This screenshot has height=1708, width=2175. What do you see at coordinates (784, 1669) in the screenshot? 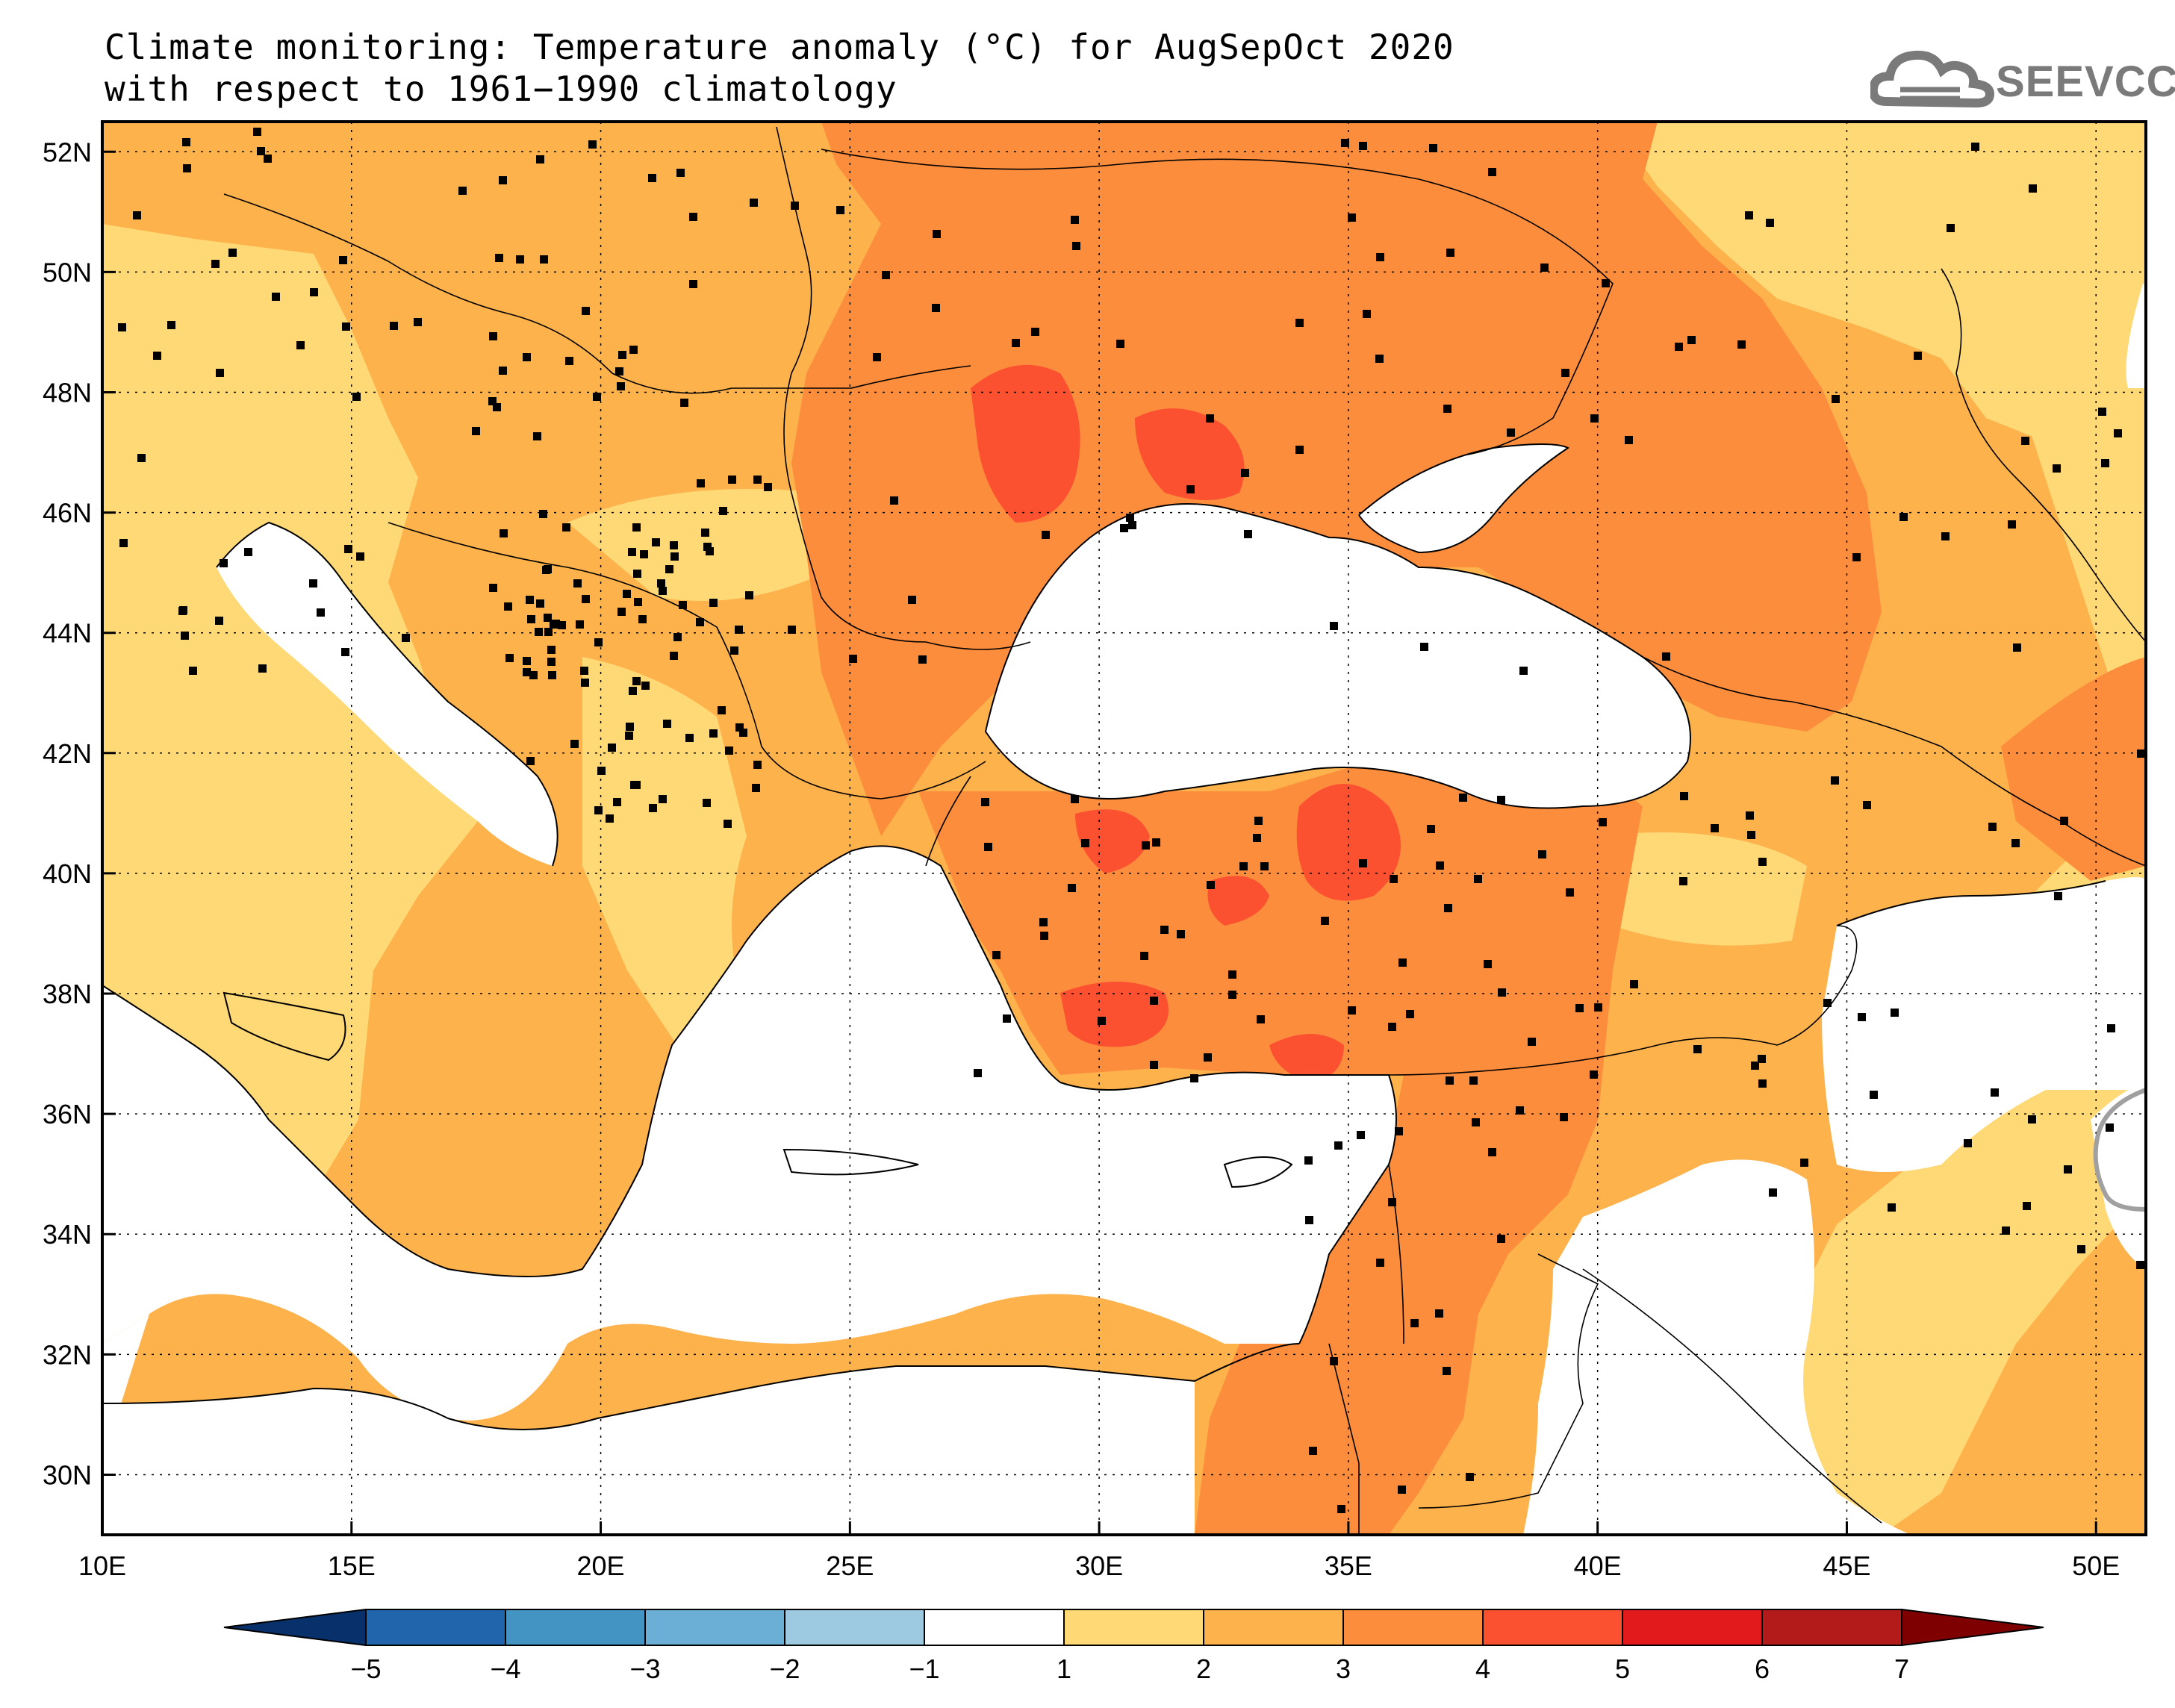
I see `colorbar-label: −2` at bounding box center [784, 1669].